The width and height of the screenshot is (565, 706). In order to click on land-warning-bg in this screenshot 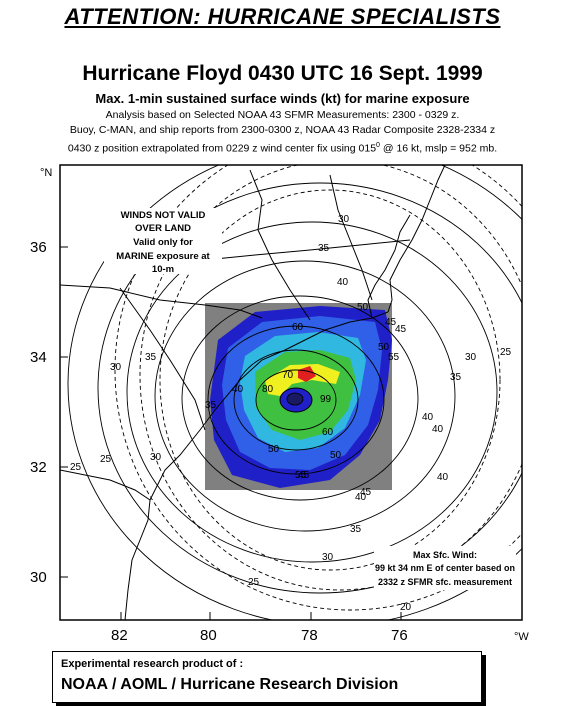, I will do `click(163, 241)`.